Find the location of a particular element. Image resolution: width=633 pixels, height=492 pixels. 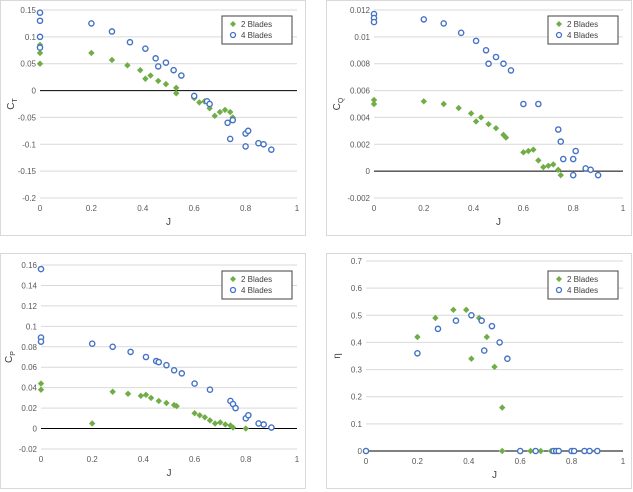

y-axis-label-main: η is located at coordinates (337, 356).